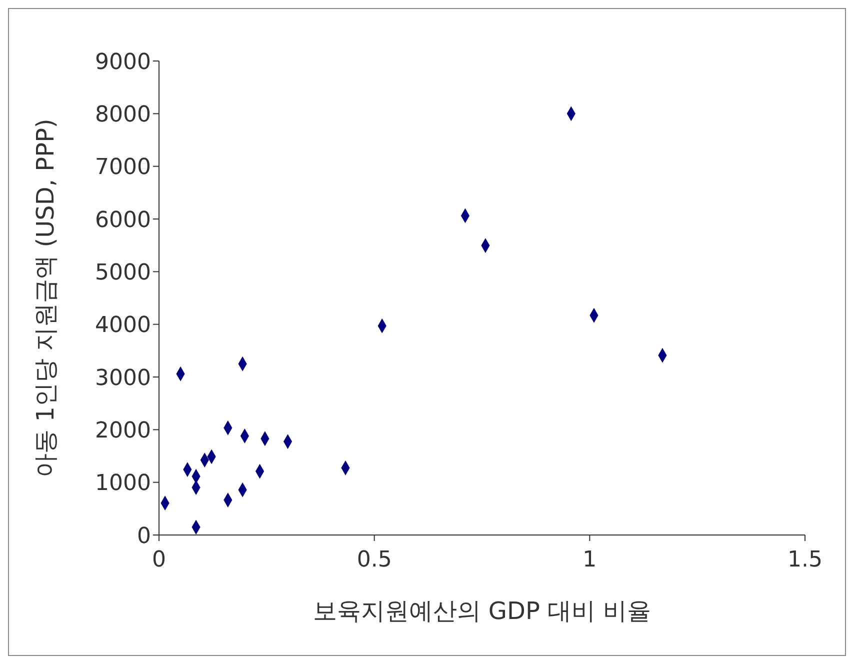  I want to click on y-tick-label: 5000, so click(123, 273).